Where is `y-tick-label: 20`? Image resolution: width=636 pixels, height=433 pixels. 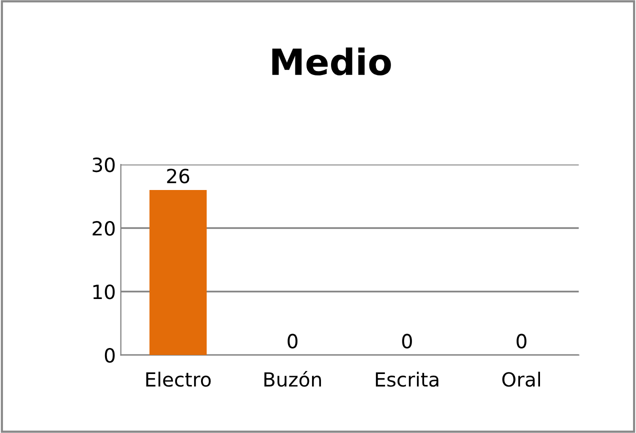
y-tick-label: 20 is located at coordinates (103, 228).